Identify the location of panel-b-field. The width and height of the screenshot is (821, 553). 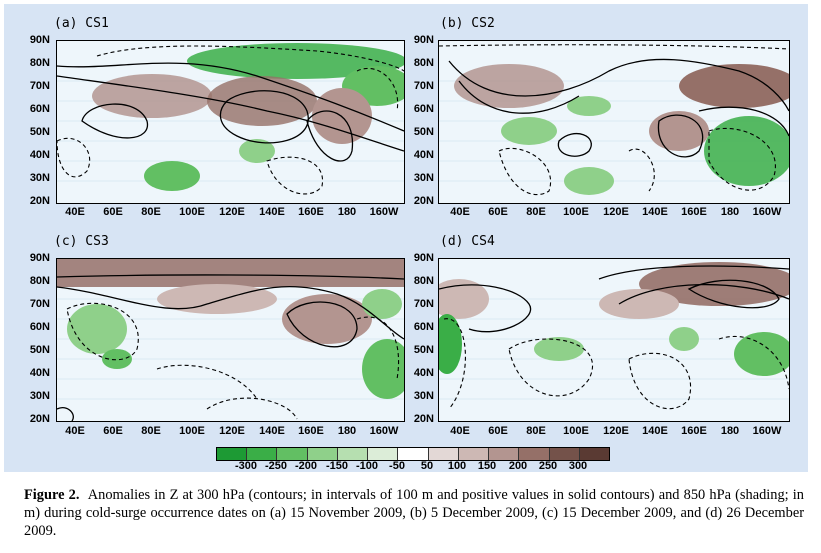
(614, 120).